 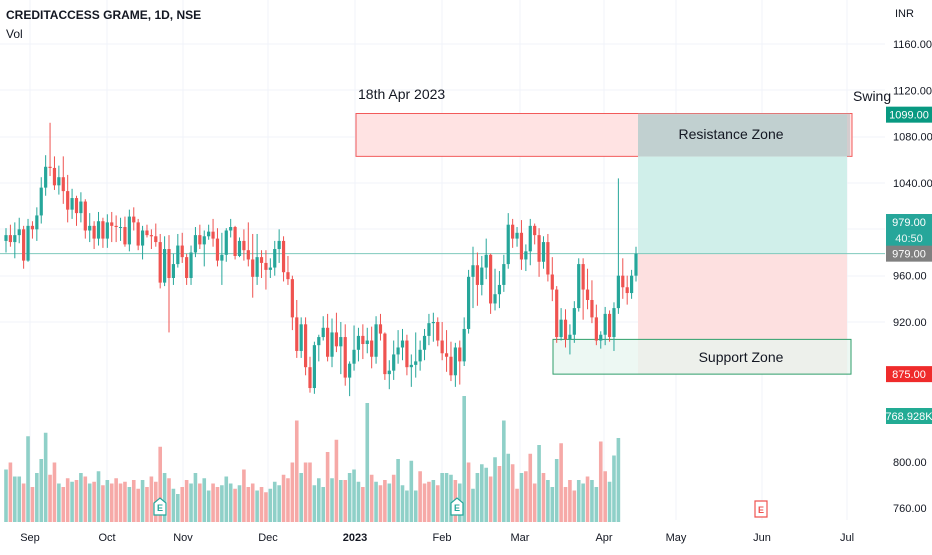 I want to click on time-axis-label: Apr, so click(x=603, y=538).